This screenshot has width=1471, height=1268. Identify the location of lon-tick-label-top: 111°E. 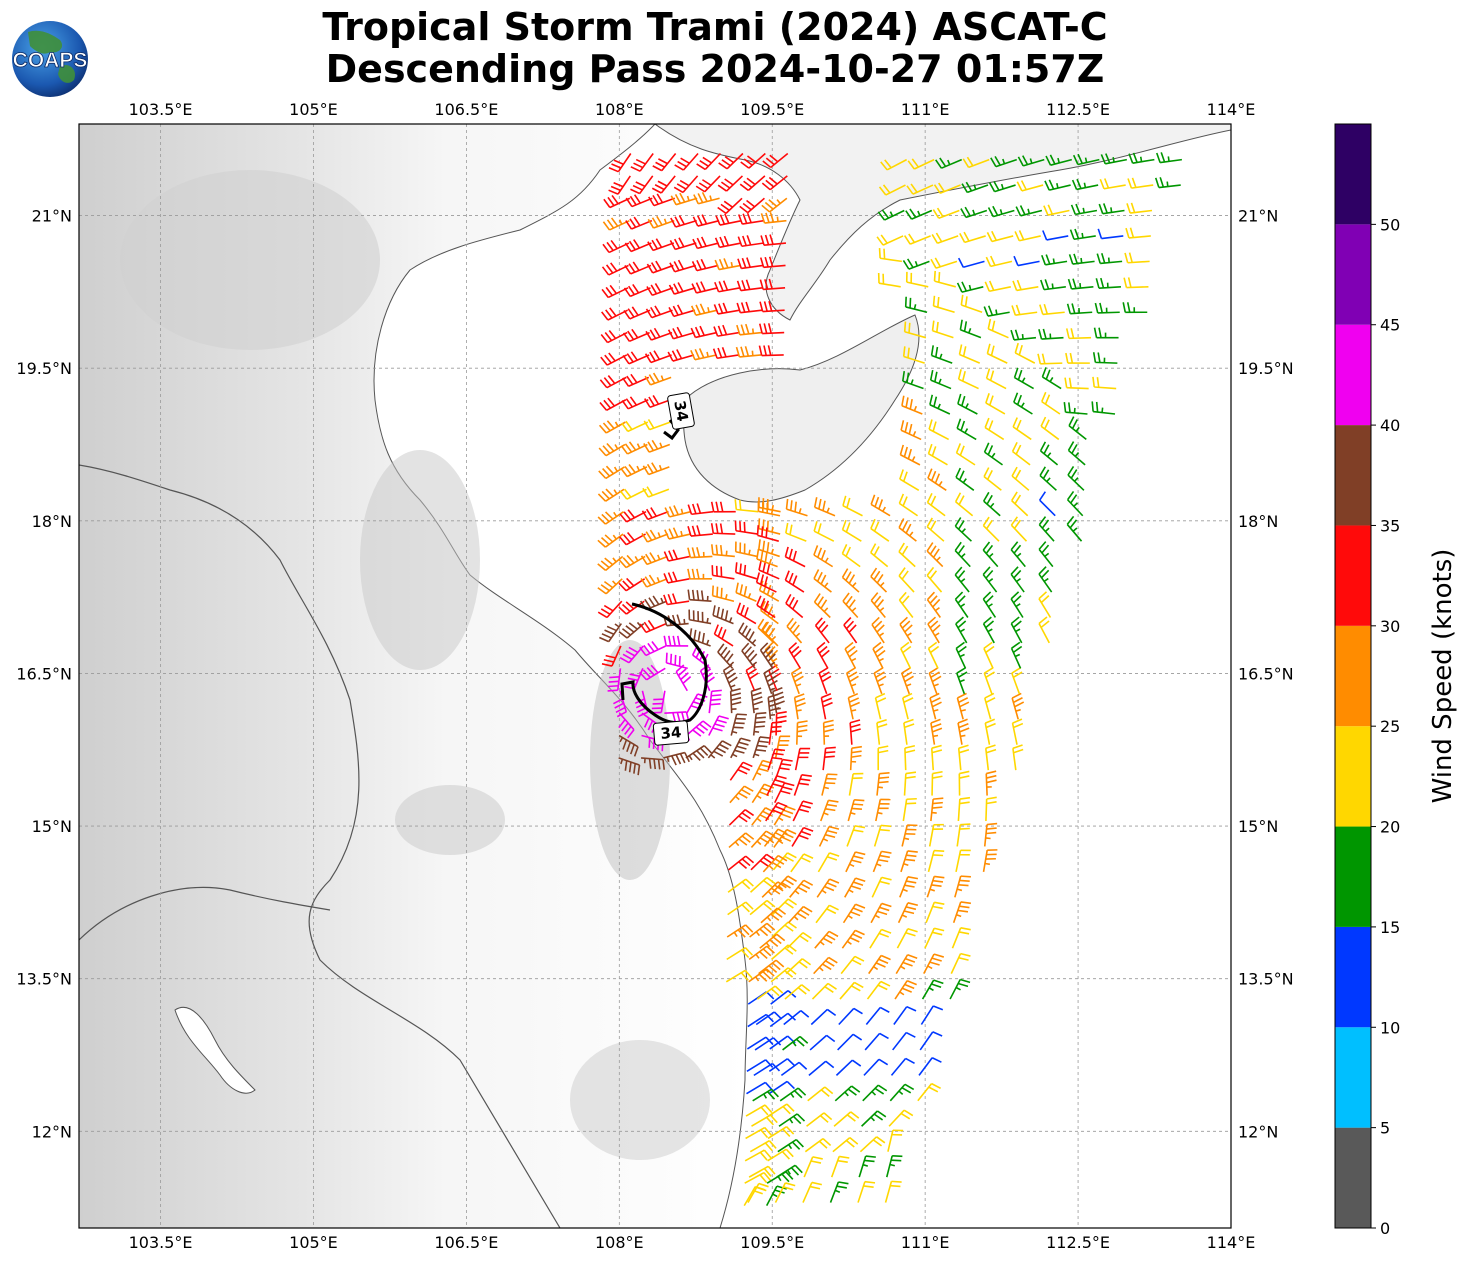
(925, 109).